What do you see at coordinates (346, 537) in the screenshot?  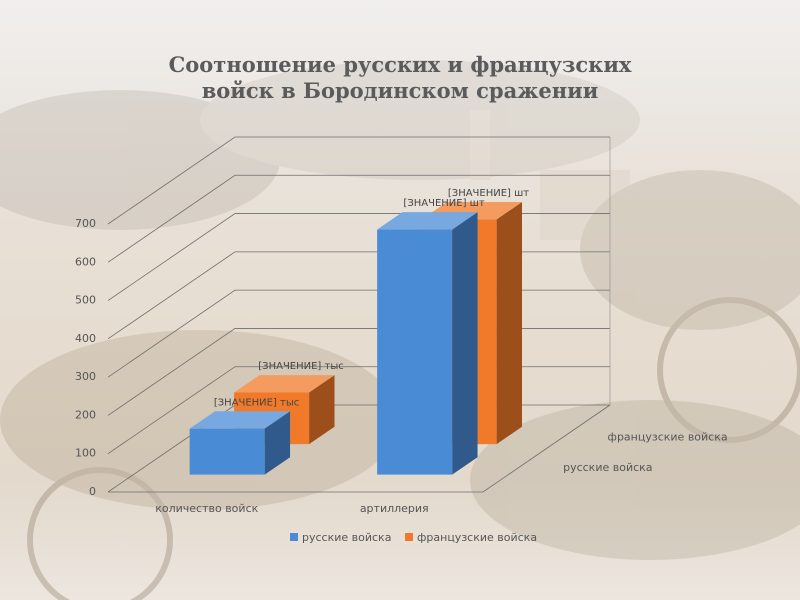 I see `legend-label: русские войска` at bounding box center [346, 537].